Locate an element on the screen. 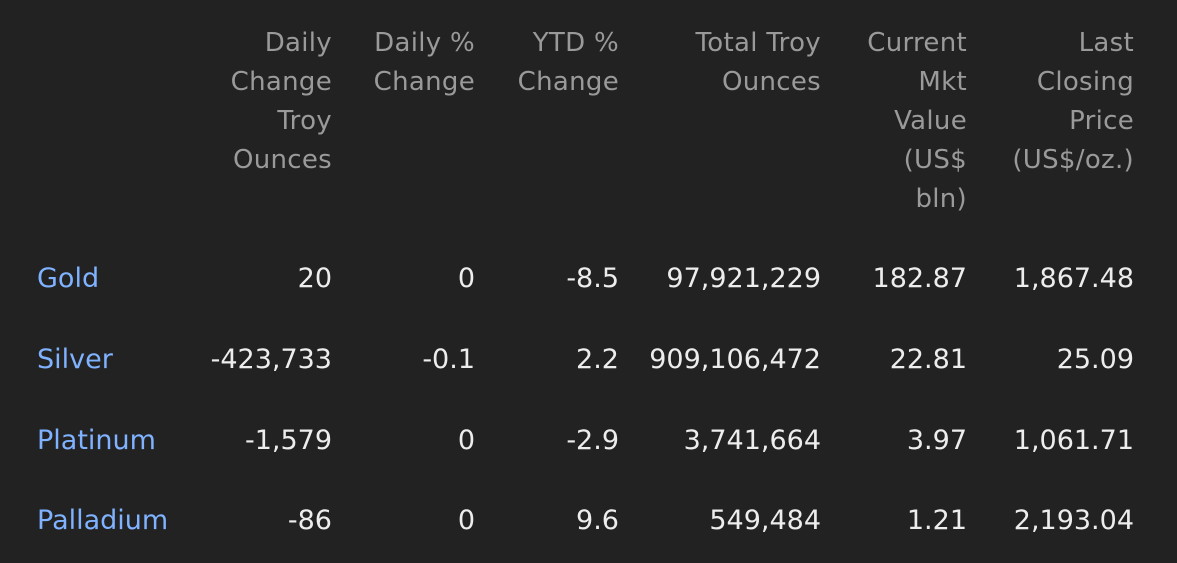 This screenshot has height=563, width=1177. table-cell: 2.2 is located at coordinates (597, 359).